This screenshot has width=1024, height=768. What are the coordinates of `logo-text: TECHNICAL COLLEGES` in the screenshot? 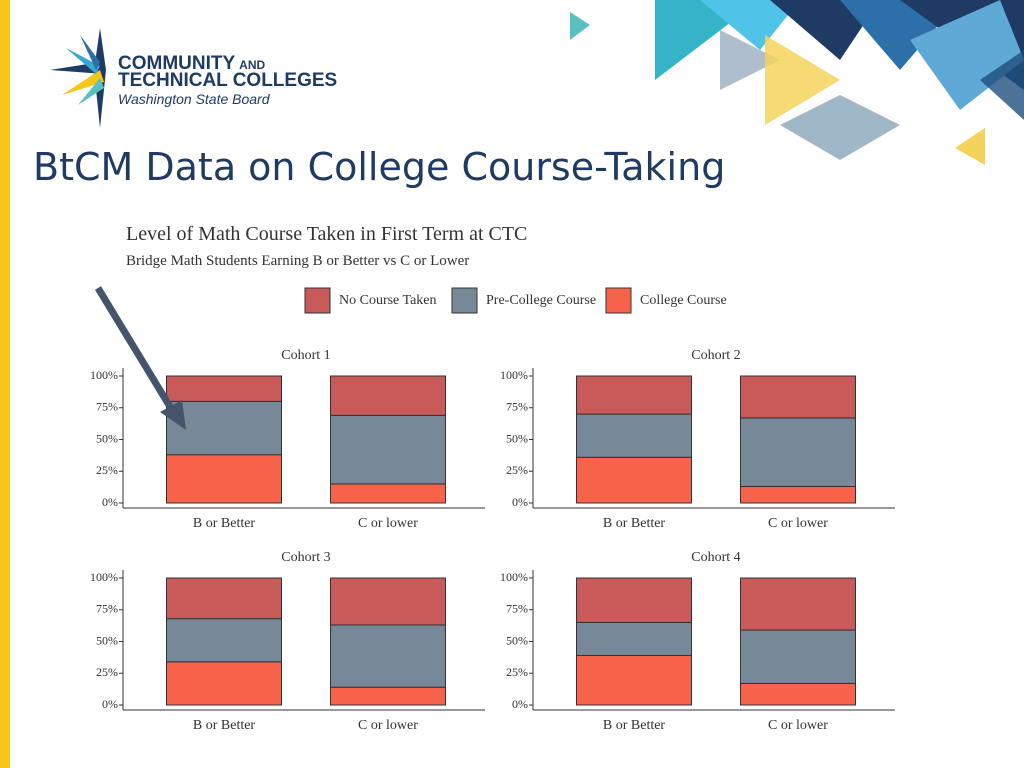 It's located at (227, 80).